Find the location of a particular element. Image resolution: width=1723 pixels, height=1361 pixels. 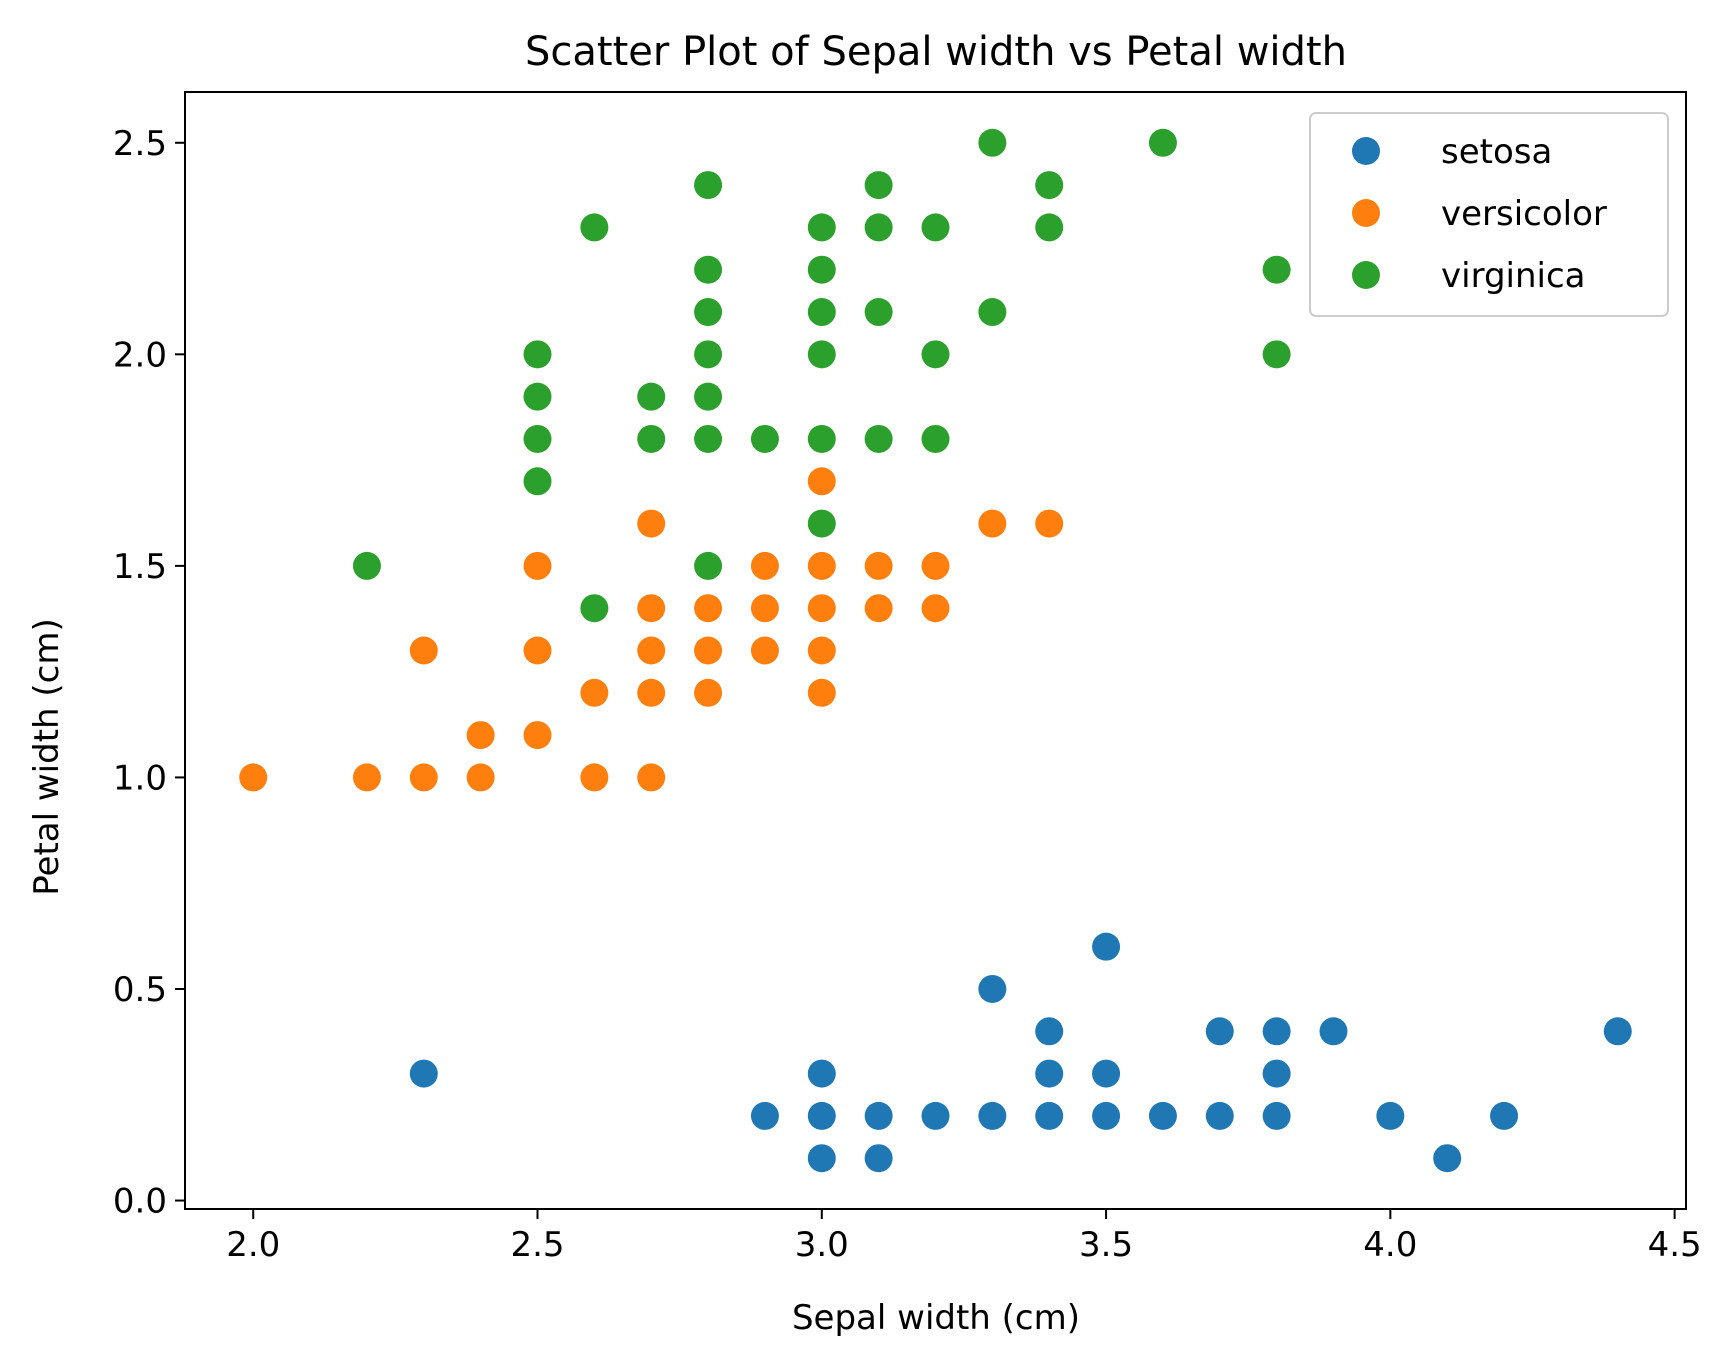

y-tick-label: 0.5 is located at coordinates (140, 990).